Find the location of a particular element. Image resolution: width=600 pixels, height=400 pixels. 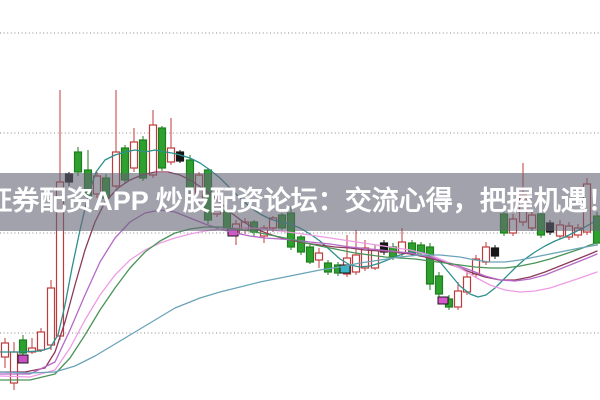

promo-banner-text: 证券配资APP 炒股配资论坛：交流心得，把握机遇！ is located at coordinates (300, 200).